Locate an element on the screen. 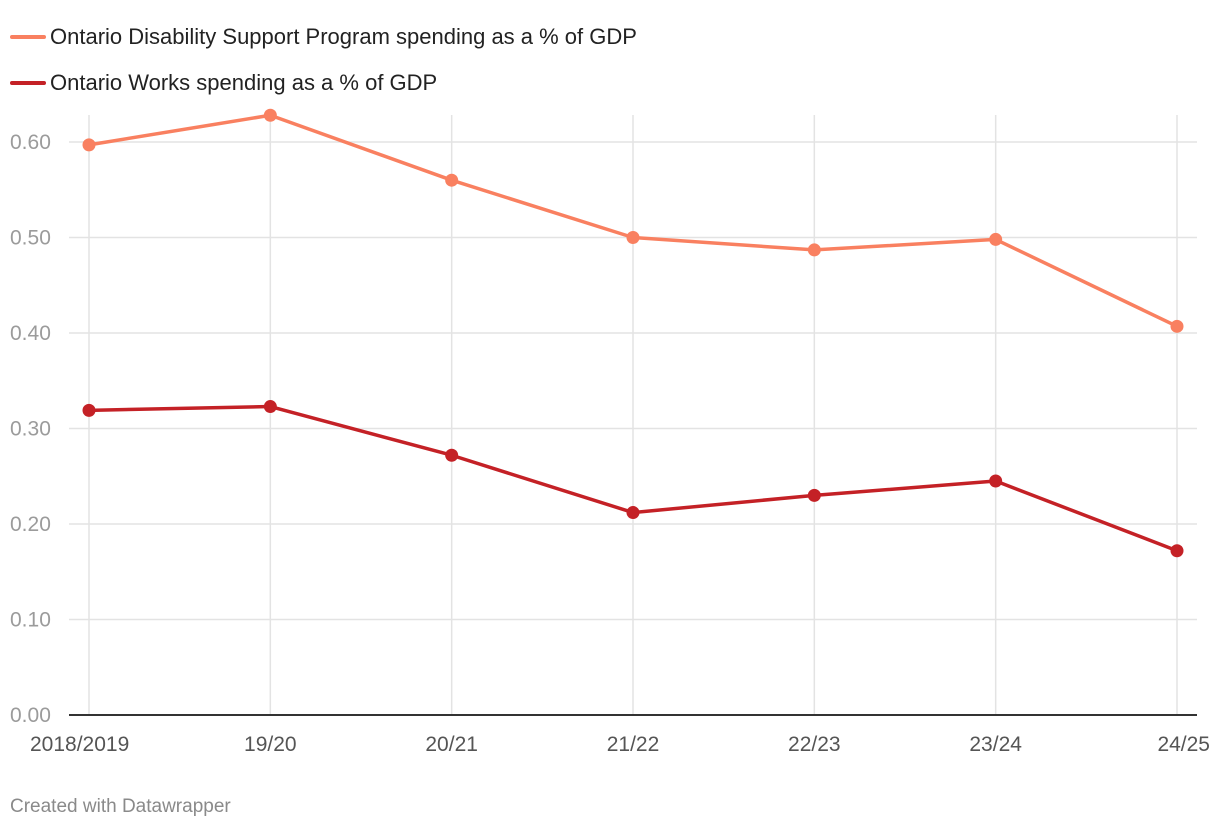 This screenshot has width=1220, height=832. x-tick-label: 23/24 is located at coordinates (995, 744).